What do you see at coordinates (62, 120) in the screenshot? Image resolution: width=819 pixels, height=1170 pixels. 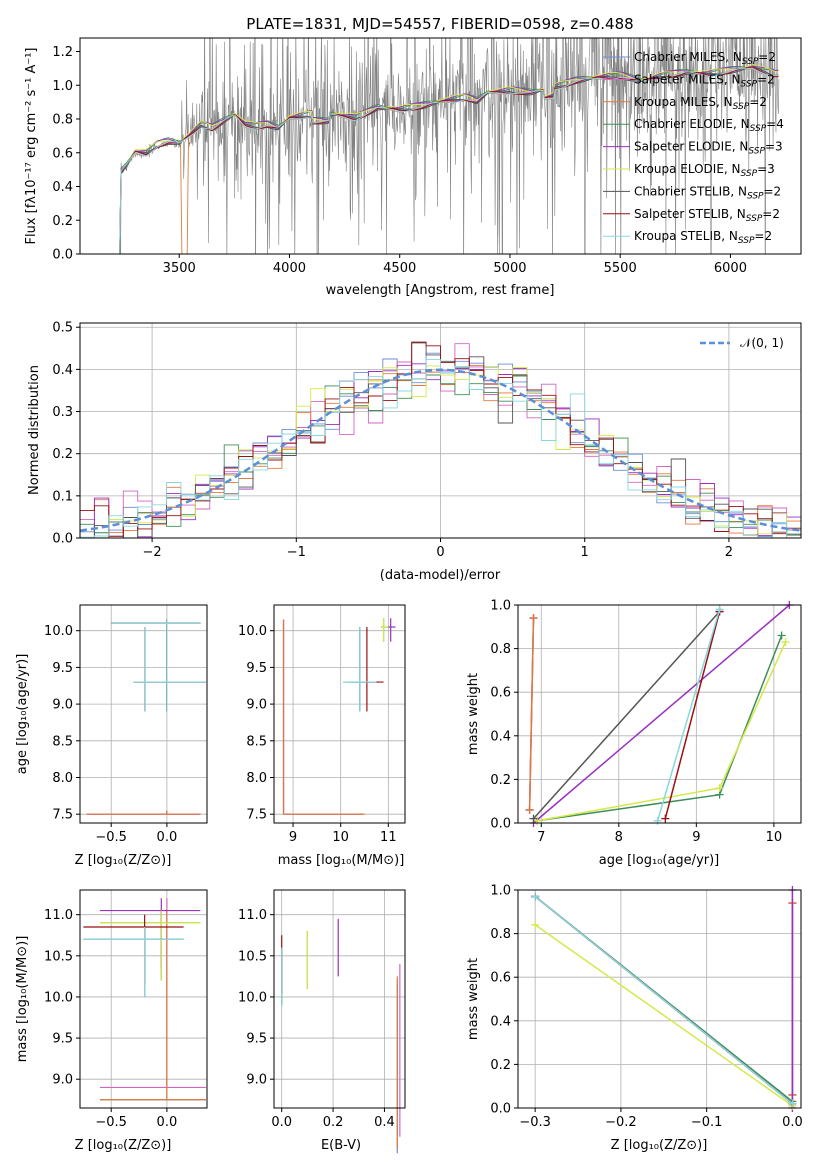 I see `spectrum-ytick-label-4: 0.8` at bounding box center [62, 120].